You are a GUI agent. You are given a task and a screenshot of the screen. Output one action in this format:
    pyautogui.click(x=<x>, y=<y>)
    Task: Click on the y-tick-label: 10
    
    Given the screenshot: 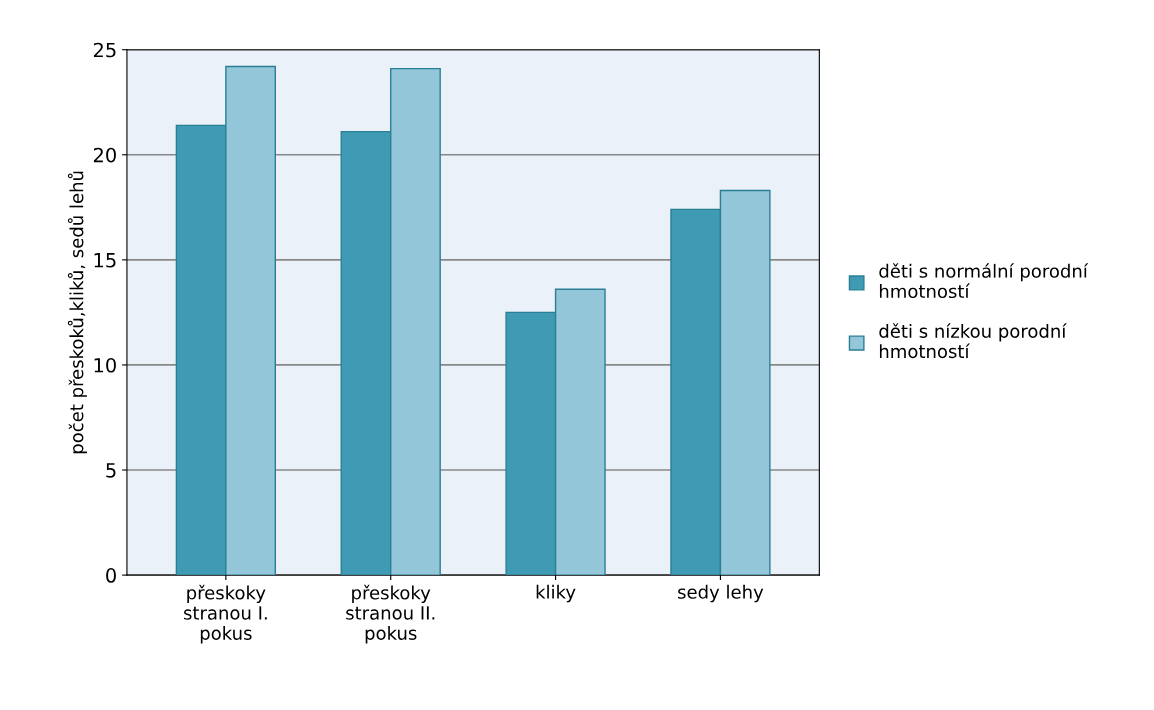 What is the action you would take?
    pyautogui.click(x=105, y=365)
    